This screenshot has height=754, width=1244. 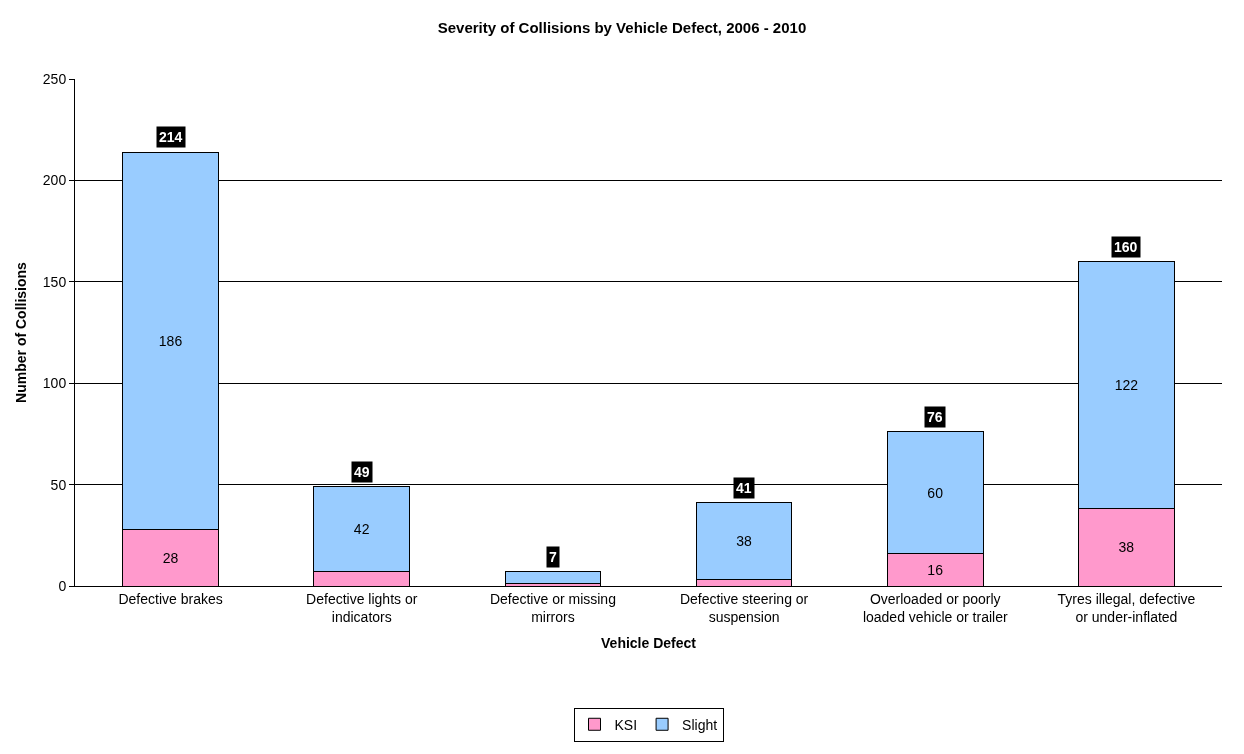 What do you see at coordinates (935, 417) in the screenshot?
I see `total-label: 76` at bounding box center [935, 417].